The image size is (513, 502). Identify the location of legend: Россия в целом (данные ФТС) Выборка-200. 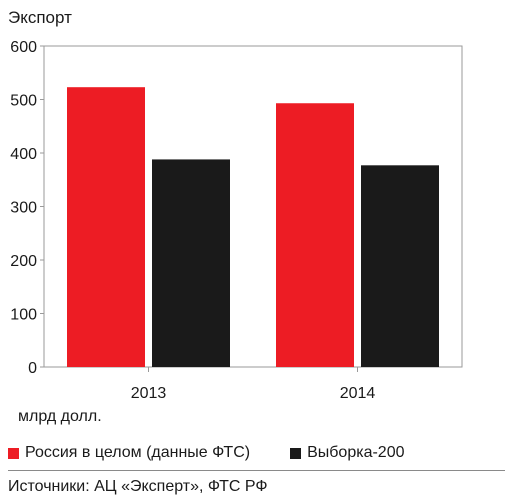
(226, 453).